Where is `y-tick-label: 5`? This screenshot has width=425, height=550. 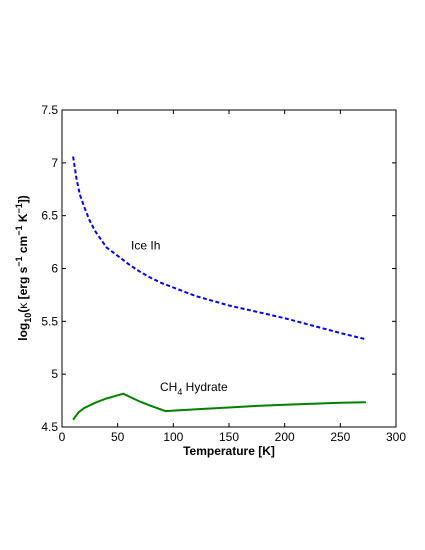
y-tick-label: 5 is located at coordinates (54, 374).